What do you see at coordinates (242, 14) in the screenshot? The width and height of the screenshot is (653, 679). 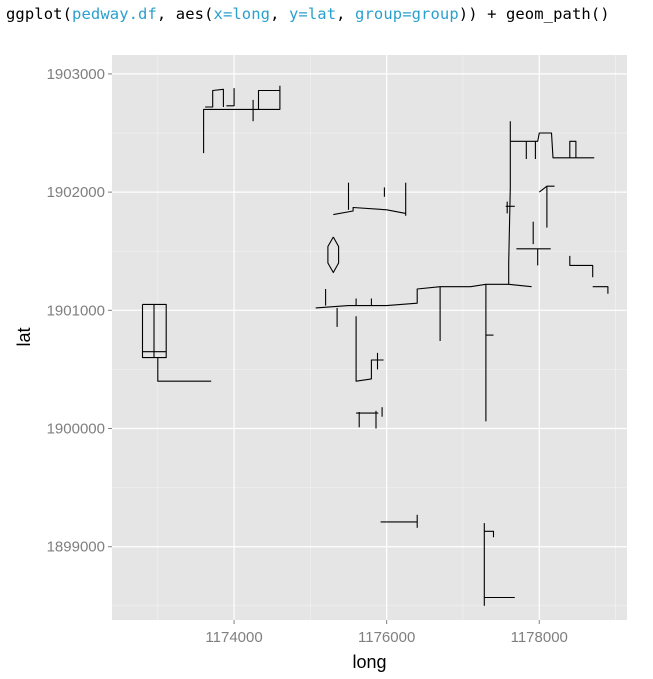 I see `code-argument: x=long` at bounding box center [242, 14].